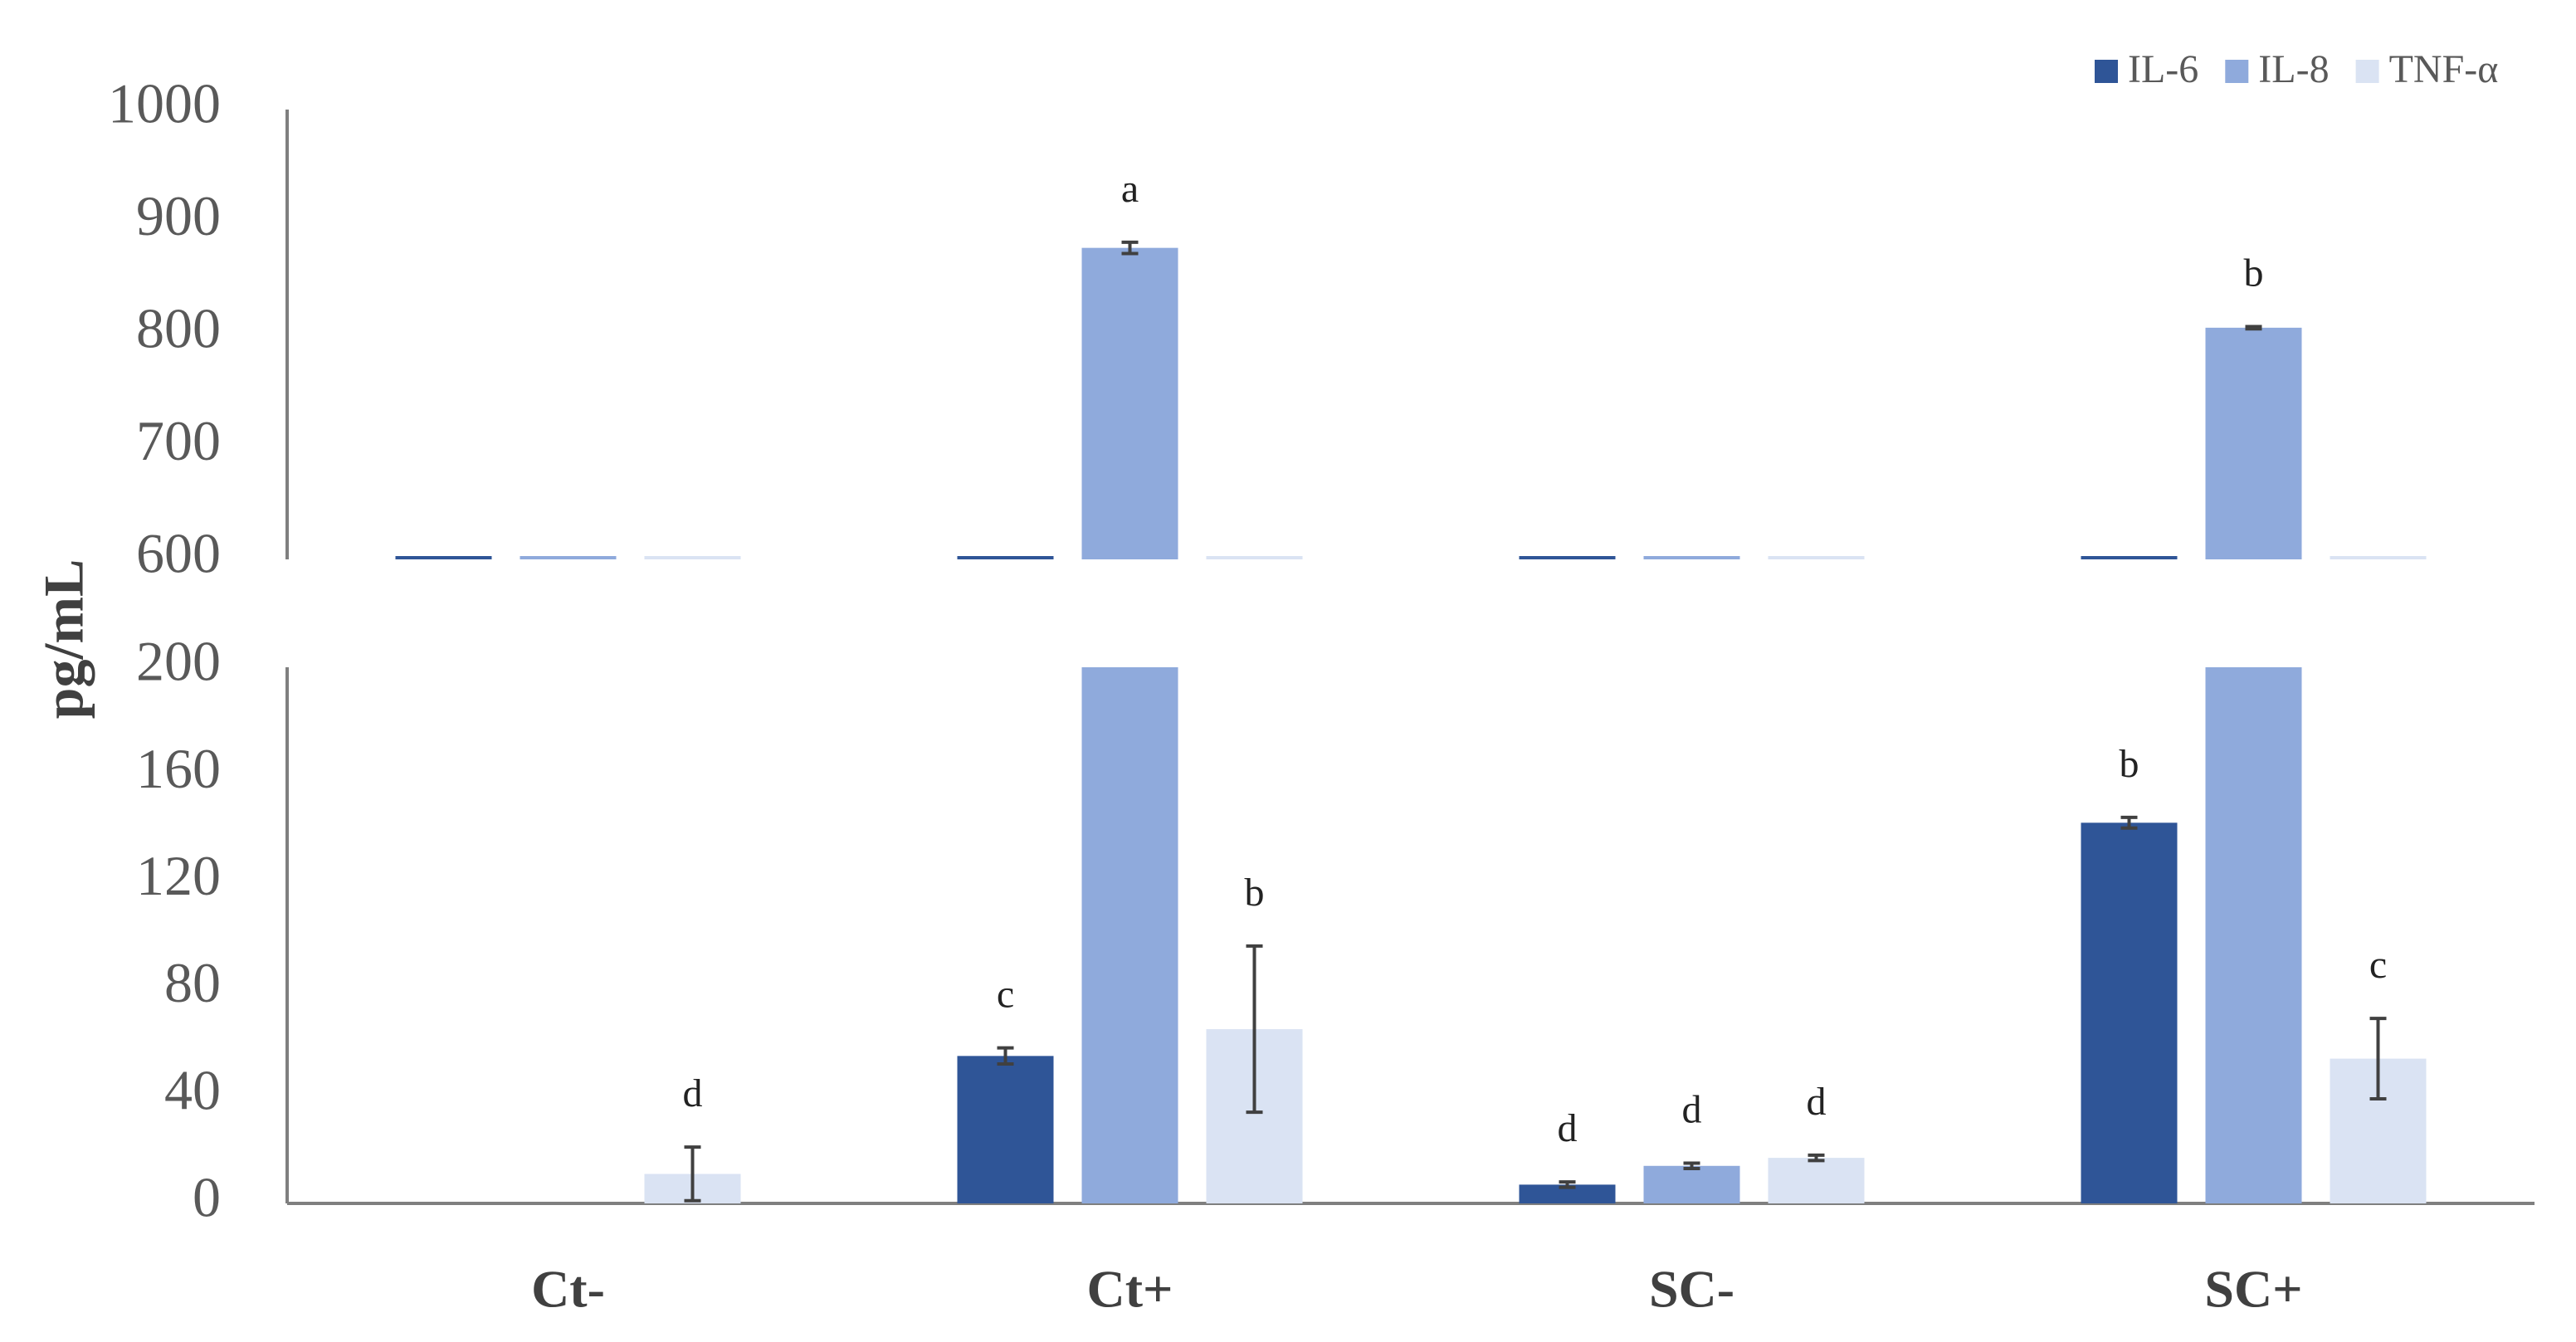 The width and height of the screenshot is (2576, 1342). What do you see at coordinates (2294, 69) in the screenshot?
I see `legend-label: IL-8` at bounding box center [2294, 69].